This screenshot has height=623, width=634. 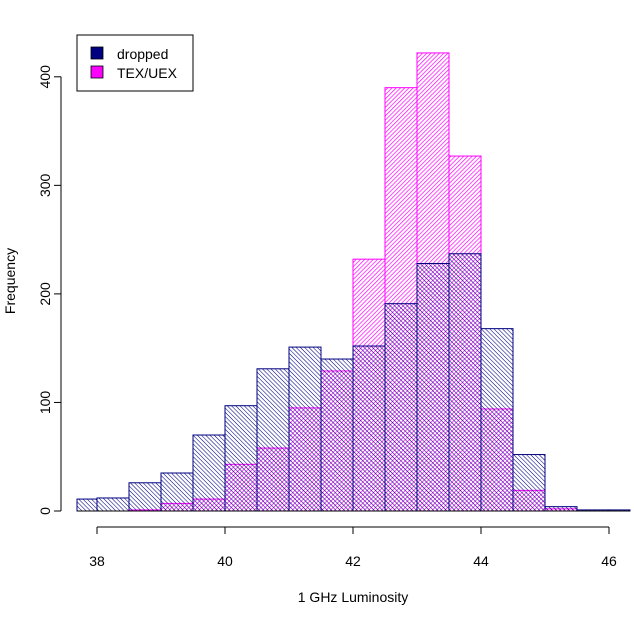 I want to click on y-tick-label: 400, so click(x=45, y=77).